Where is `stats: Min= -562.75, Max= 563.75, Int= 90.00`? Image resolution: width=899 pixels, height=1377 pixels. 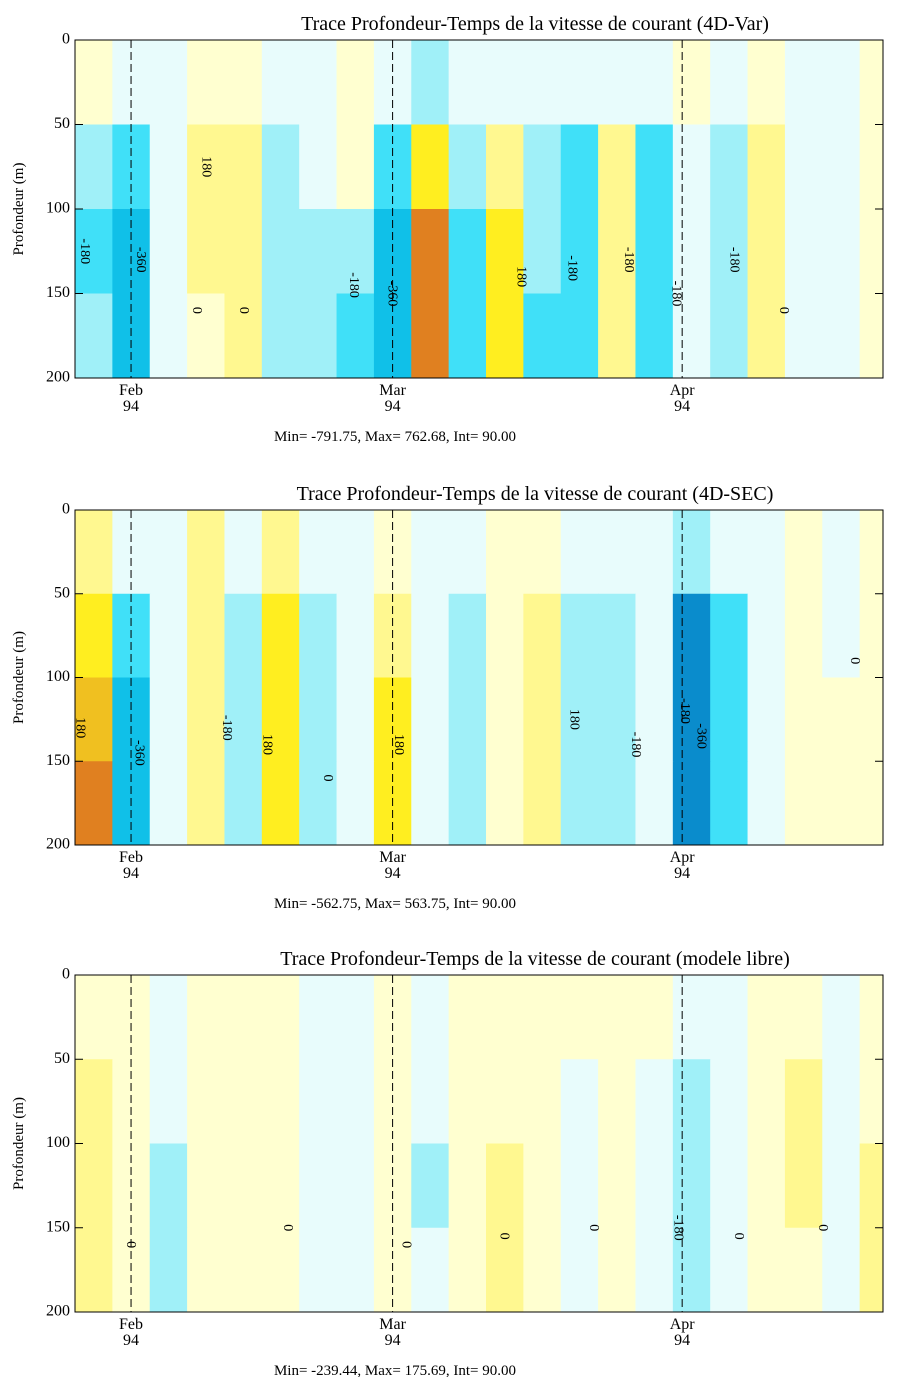
stats: Min= -562.75, Max= 563.75, Int= 90.00 is located at coordinates (395, 904).